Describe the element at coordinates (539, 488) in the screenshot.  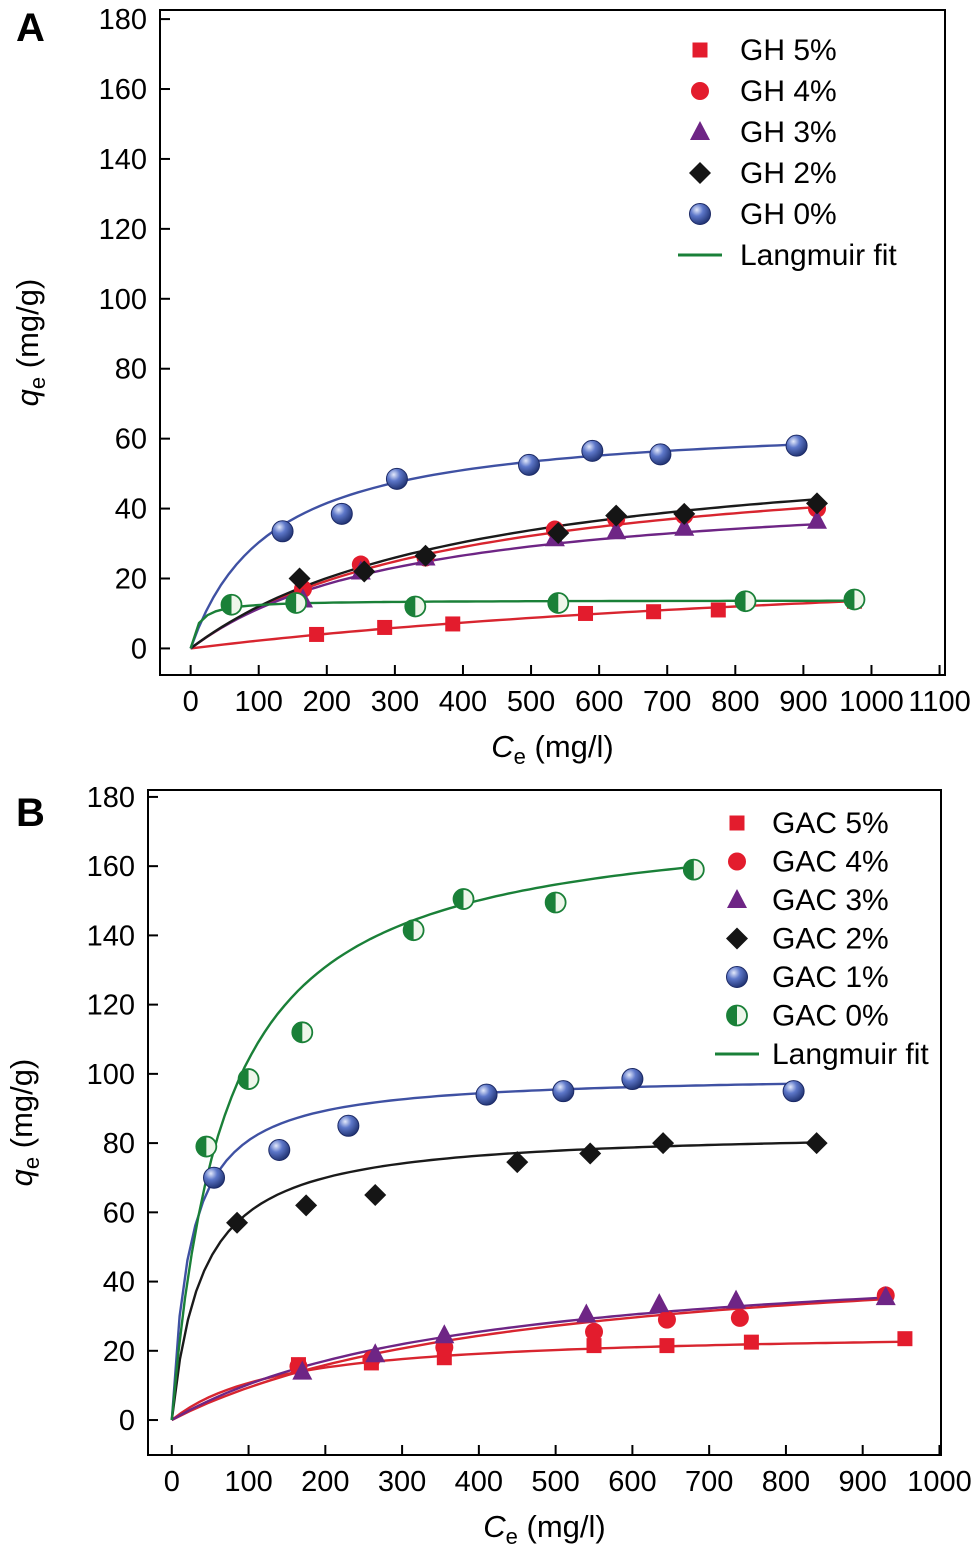
I see `series-gh-0pct` at that location.